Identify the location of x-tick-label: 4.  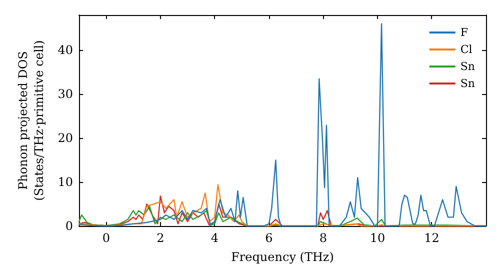
(214, 238).